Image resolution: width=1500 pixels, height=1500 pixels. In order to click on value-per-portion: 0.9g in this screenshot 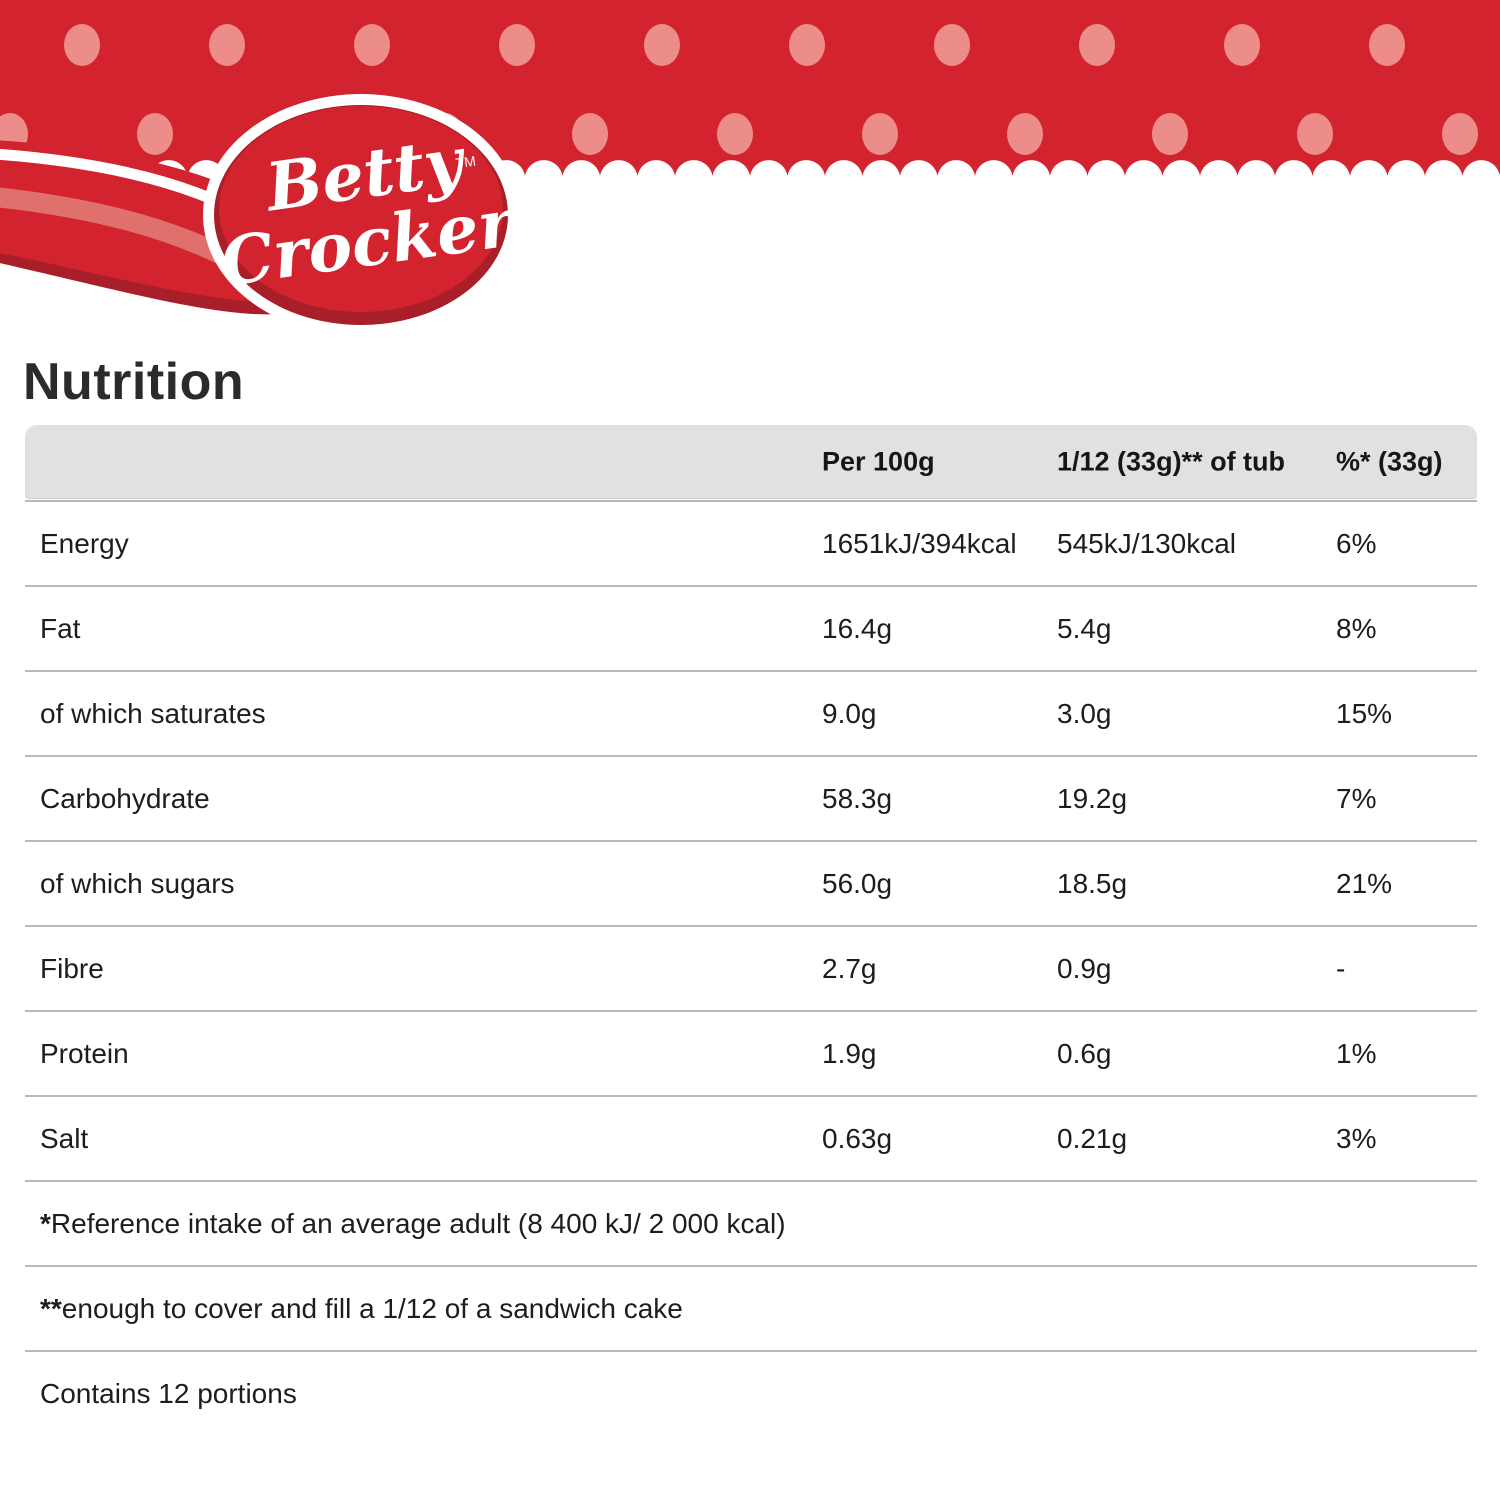, I will do `click(1084, 968)`.